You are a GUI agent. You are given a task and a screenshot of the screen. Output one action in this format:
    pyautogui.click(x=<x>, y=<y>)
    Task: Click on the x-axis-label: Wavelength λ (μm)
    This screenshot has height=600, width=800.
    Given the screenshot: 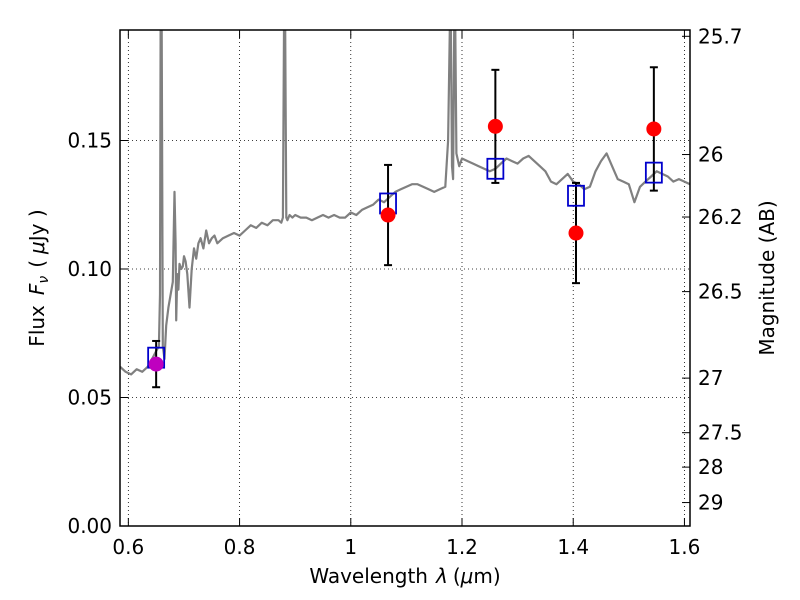 What is the action you would take?
    pyautogui.click(x=404, y=576)
    